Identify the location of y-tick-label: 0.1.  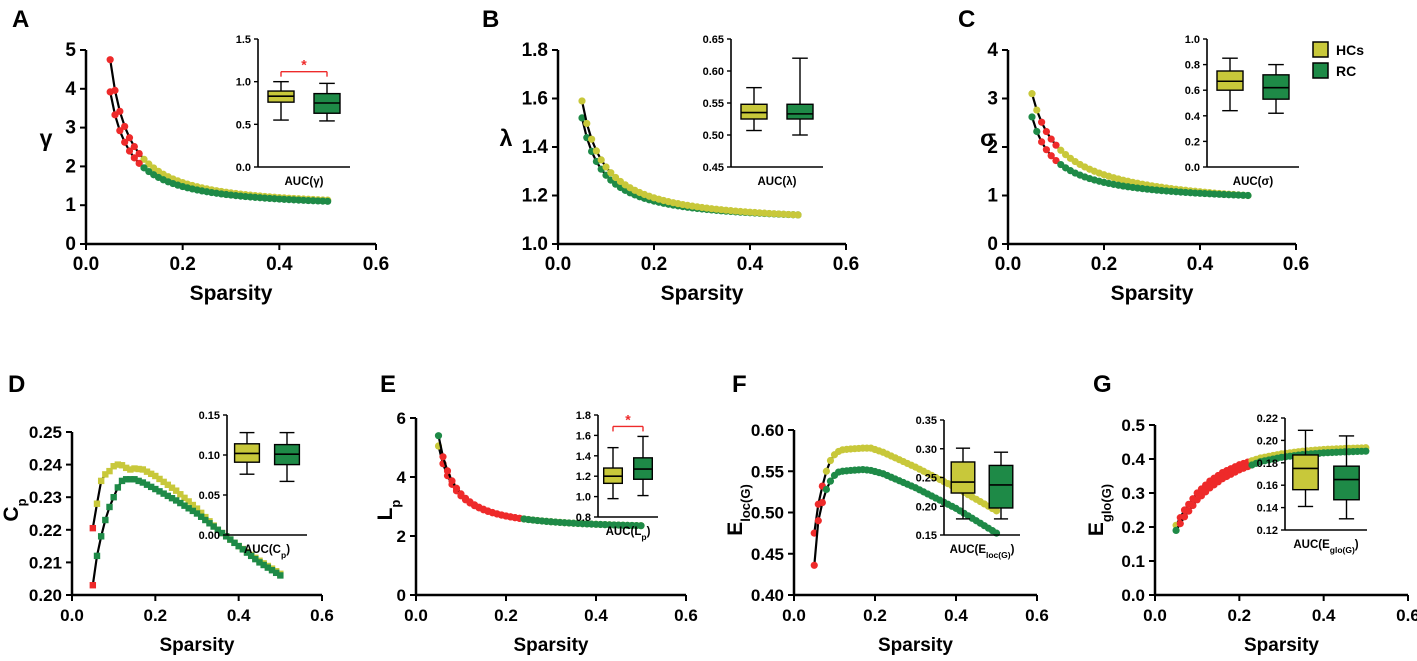
(1133, 561).